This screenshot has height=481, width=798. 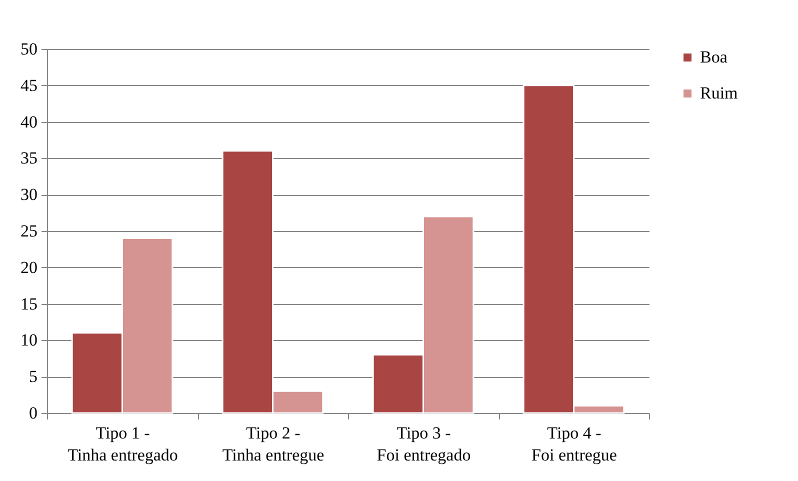 What do you see at coordinates (29, 49) in the screenshot?
I see `y-tick-label: 50` at bounding box center [29, 49].